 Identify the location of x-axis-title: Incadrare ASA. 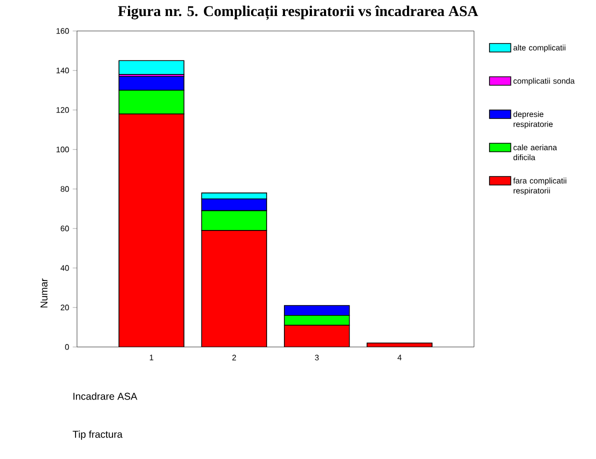
(105, 396).